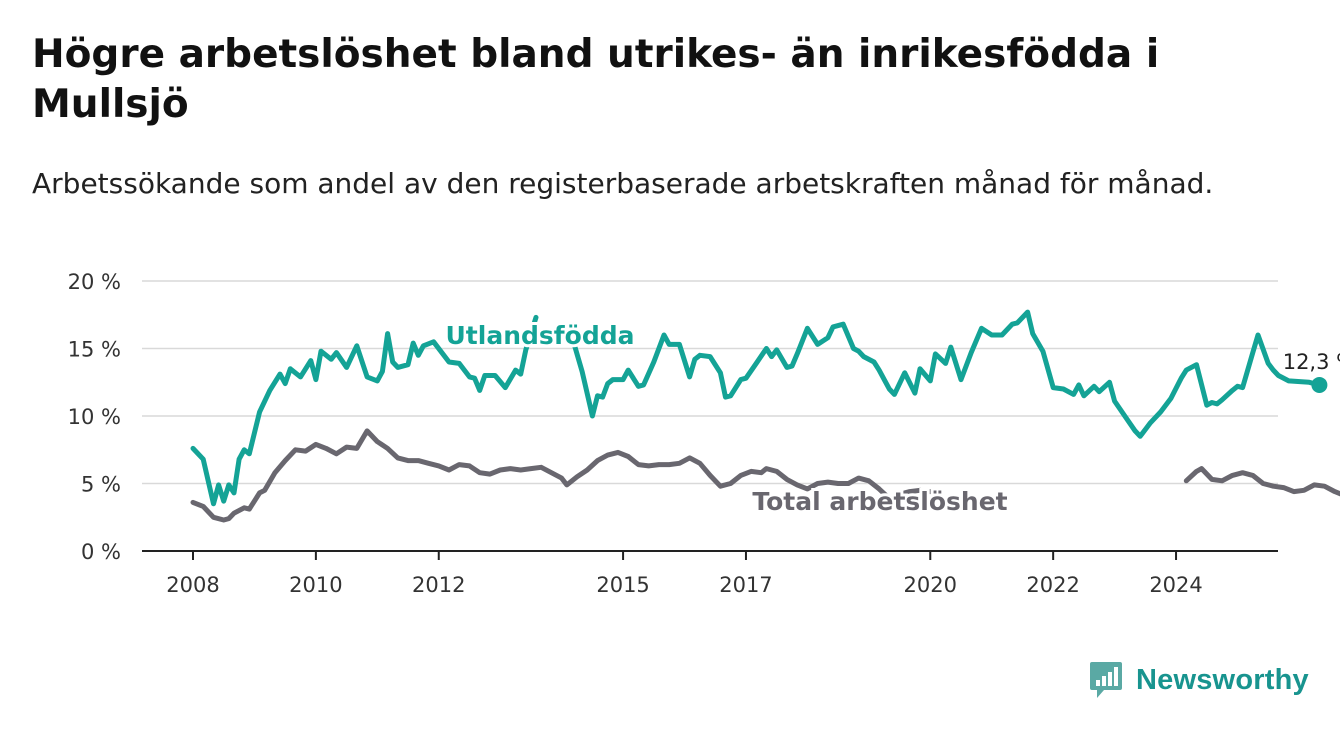 The width and height of the screenshot is (1340, 734). Describe the element at coordinates (1175, 585) in the screenshot. I see `x-tick-label: 2024` at that location.